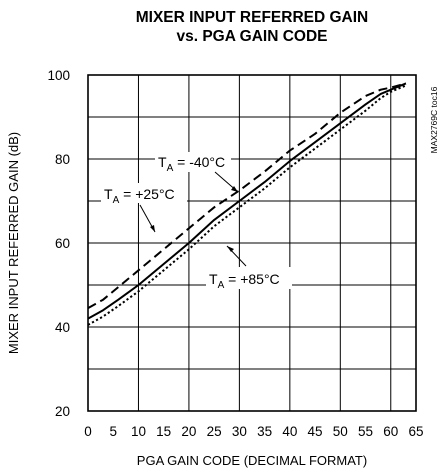  Describe the element at coordinates (251, 36) in the screenshot. I see `chart-title-line-2: vs. PGA GAIN CODE` at that location.